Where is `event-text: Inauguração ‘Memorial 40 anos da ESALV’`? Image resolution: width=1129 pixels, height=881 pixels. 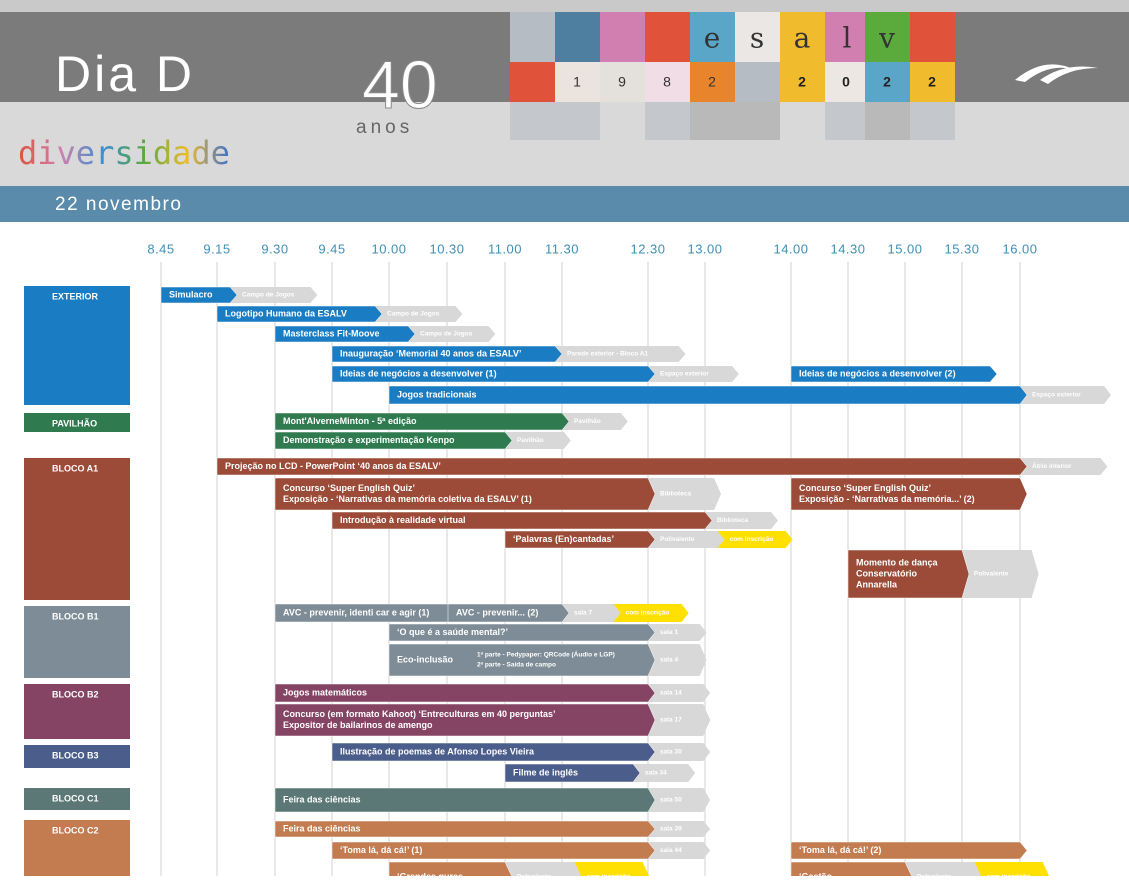
event-text: Inauguração ‘Memorial 40 anos da ESALV’ is located at coordinates (430, 353).